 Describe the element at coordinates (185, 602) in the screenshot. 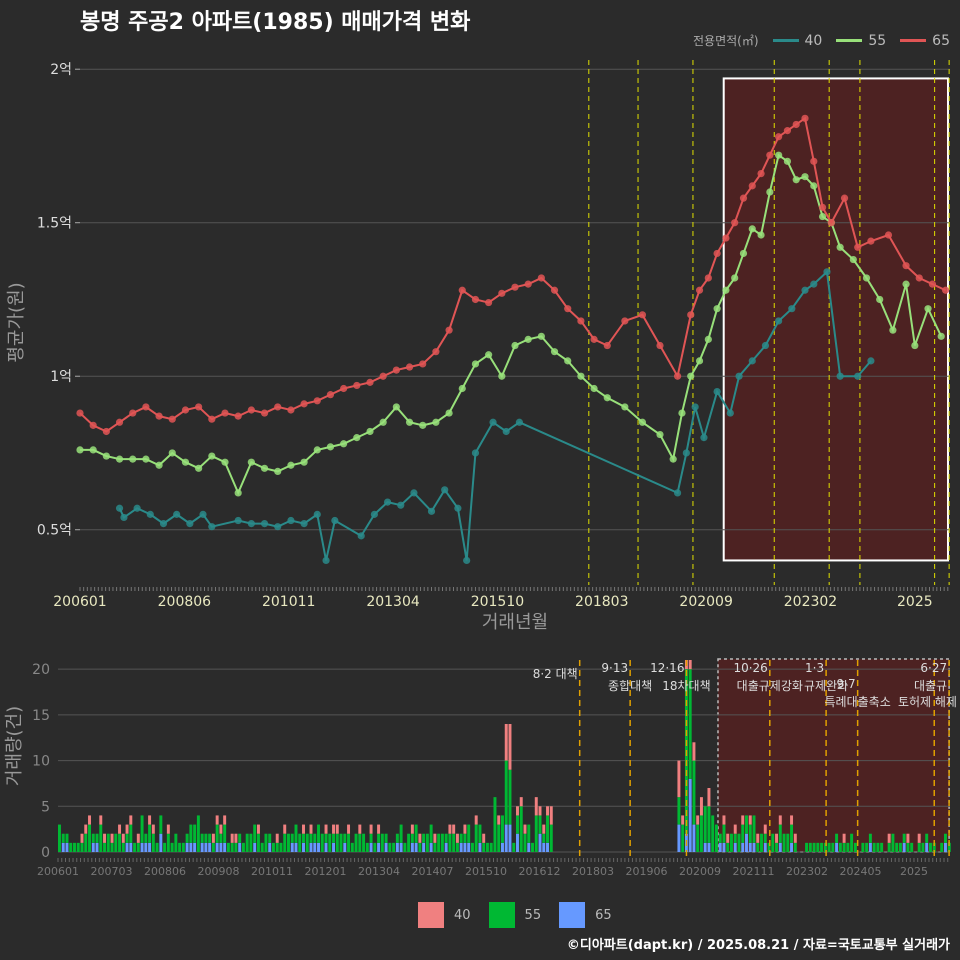

I see `x-tick-label: 200806` at that location.